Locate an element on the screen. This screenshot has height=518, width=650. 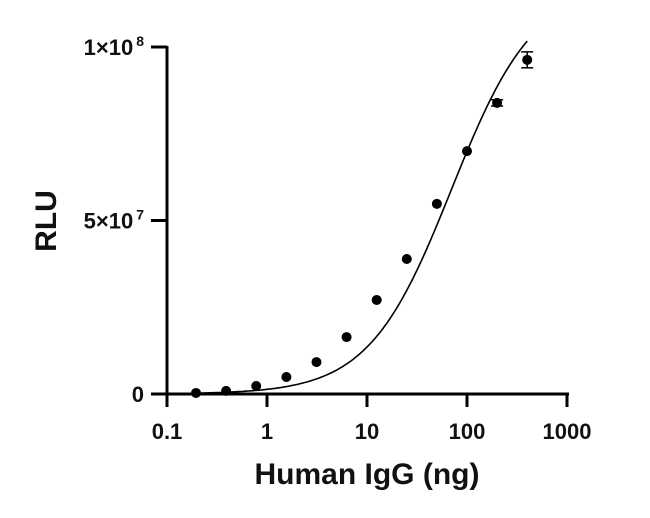
x-axis-title: Human IgG (ng) is located at coordinates (367, 474).